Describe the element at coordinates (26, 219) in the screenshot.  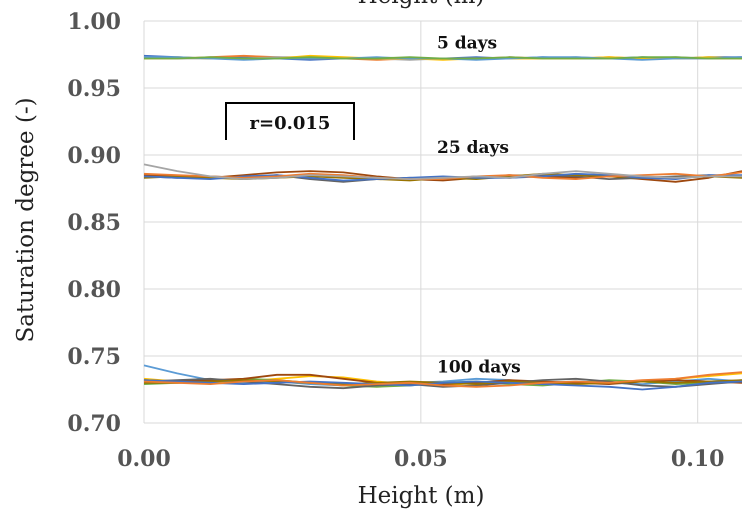
I see `y-axis-label: Saturation degree (-)` at that location.